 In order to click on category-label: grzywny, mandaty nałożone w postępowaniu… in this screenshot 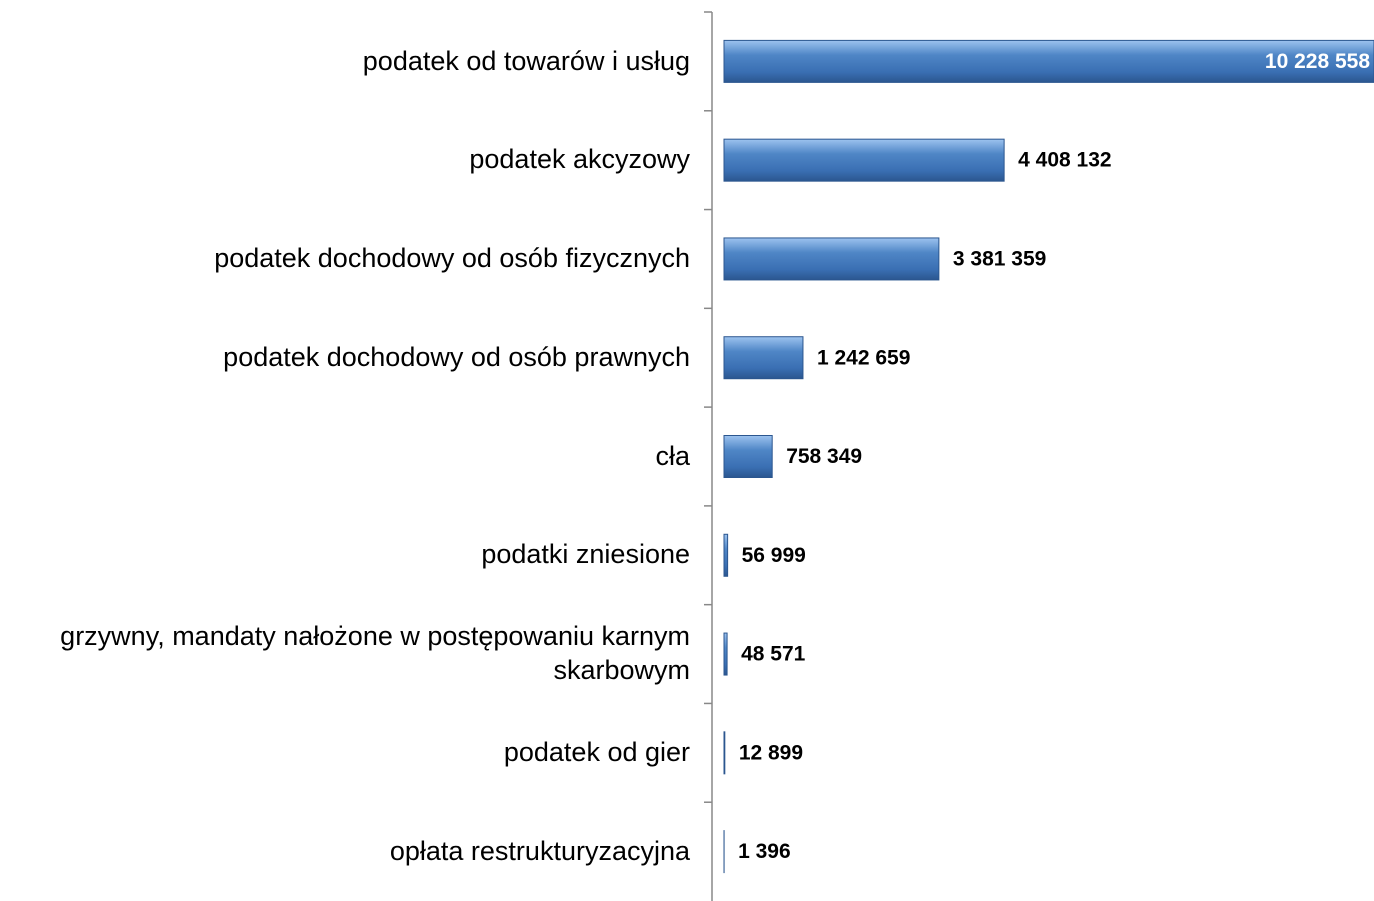, I will do `click(345, 654)`.